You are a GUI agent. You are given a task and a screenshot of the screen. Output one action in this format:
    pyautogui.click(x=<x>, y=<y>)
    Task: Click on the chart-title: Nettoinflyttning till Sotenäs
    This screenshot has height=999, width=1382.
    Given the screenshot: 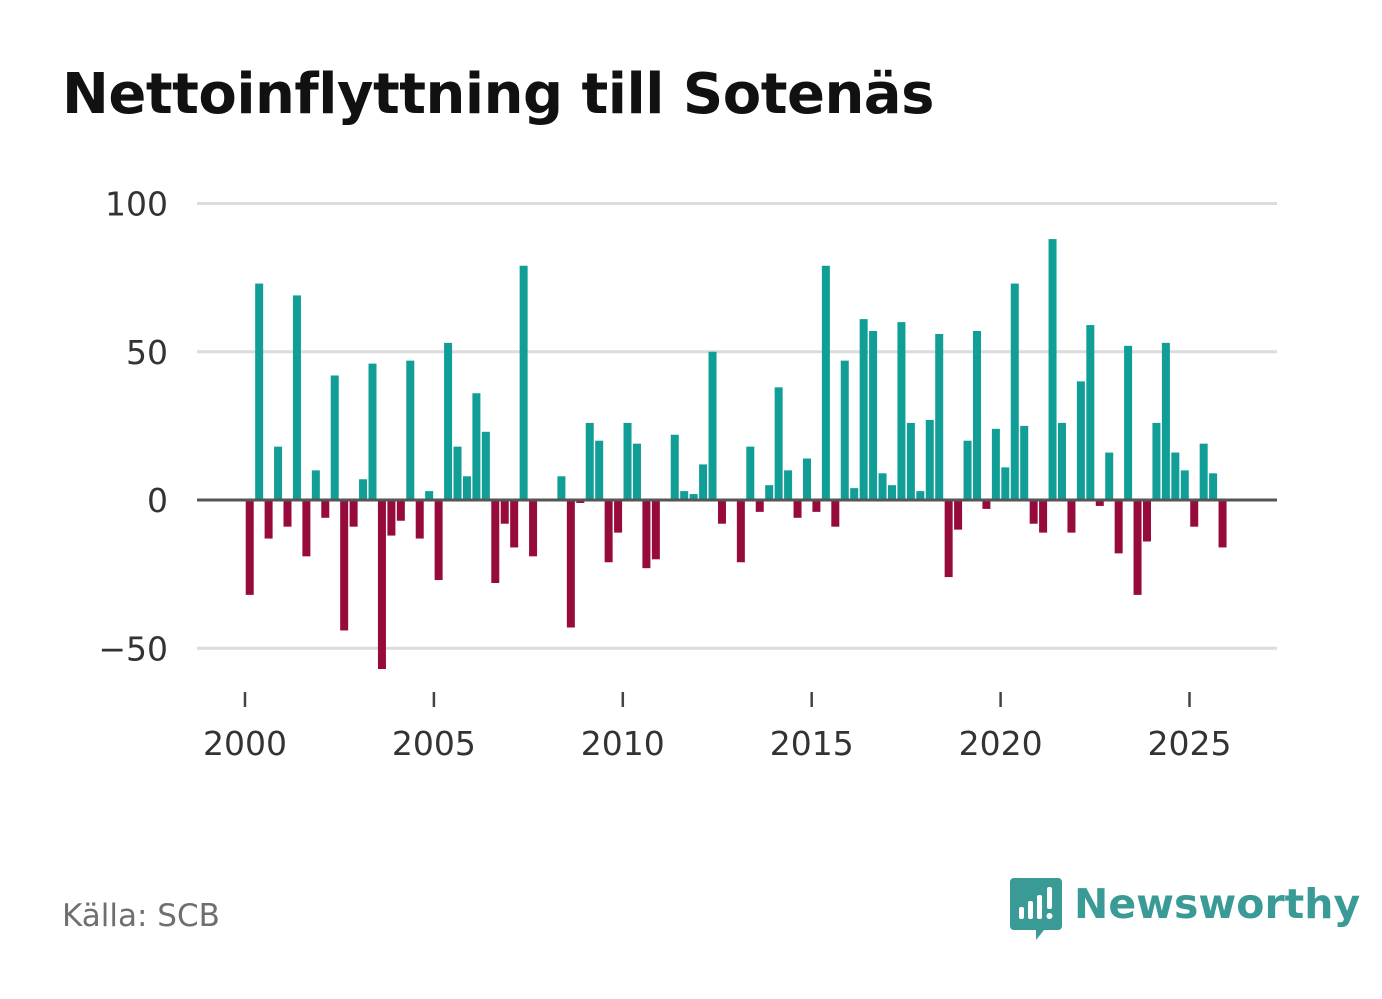 What is the action you would take?
    pyautogui.click(x=498, y=94)
    